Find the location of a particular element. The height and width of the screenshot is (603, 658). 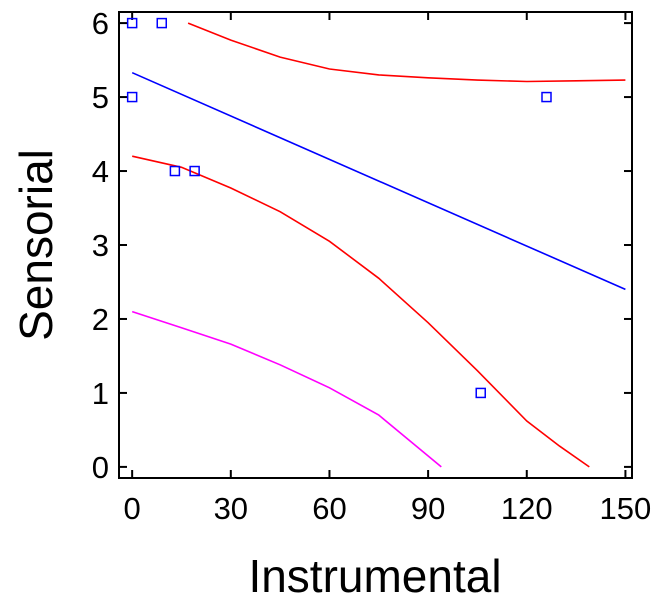

y-tick-label: 2 is located at coordinates (100, 319).